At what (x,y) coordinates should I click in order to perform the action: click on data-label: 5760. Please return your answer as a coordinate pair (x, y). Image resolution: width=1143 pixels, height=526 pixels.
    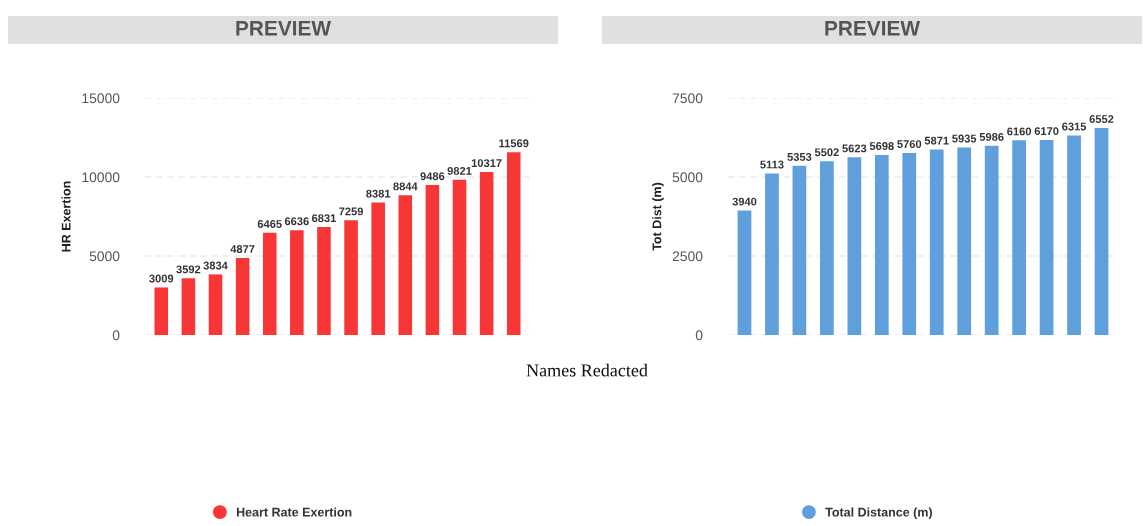
    Looking at the image, I should click on (909, 144).